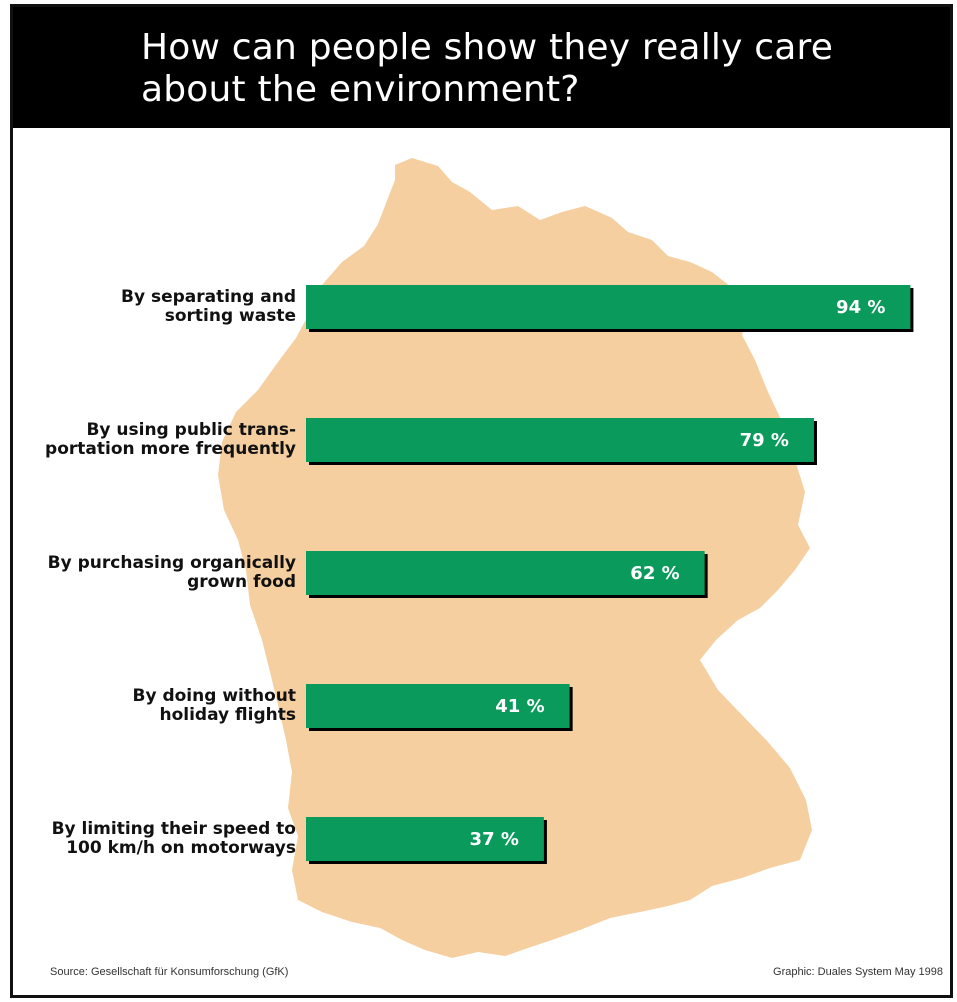  Describe the element at coordinates (654, 573) in the screenshot. I see `value-label: 62 %` at that location.